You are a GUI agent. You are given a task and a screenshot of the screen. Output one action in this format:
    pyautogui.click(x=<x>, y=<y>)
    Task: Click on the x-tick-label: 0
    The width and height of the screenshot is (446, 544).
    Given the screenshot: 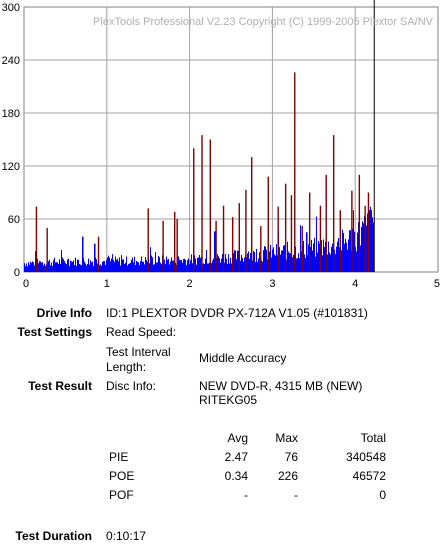 What is the action you would take?
    pyautogui.click(x=26, y=284)
    